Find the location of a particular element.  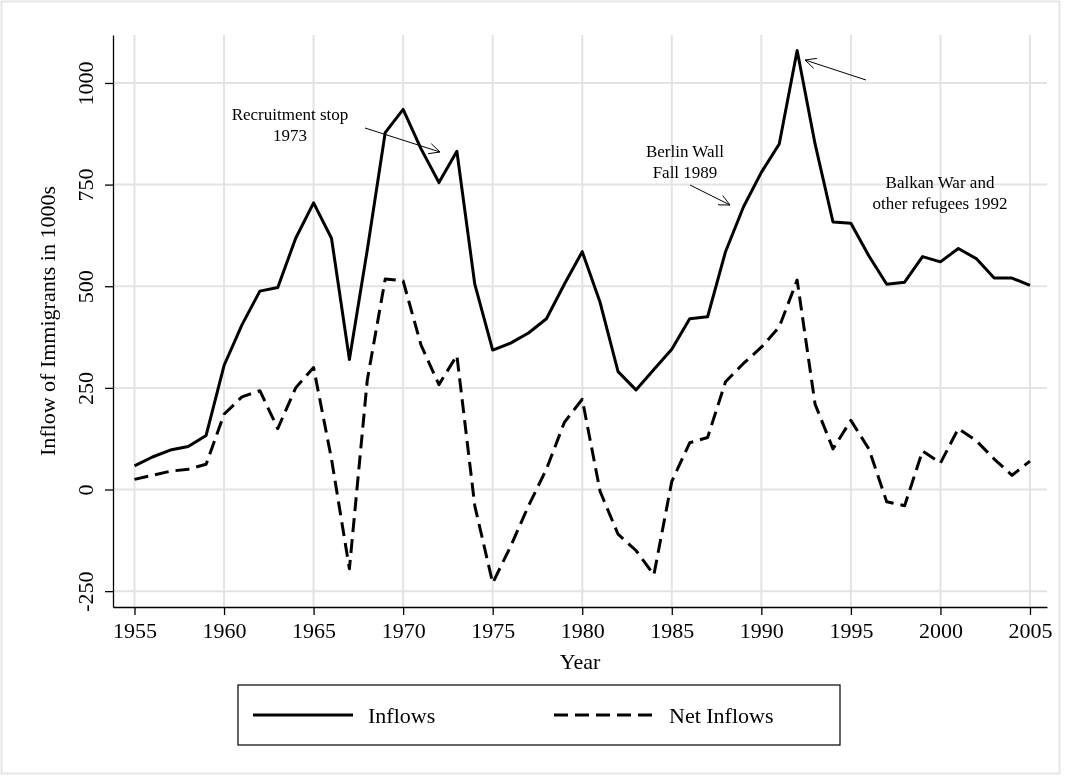

legend-label: Net Inflows is located at coordinates (721, 715).